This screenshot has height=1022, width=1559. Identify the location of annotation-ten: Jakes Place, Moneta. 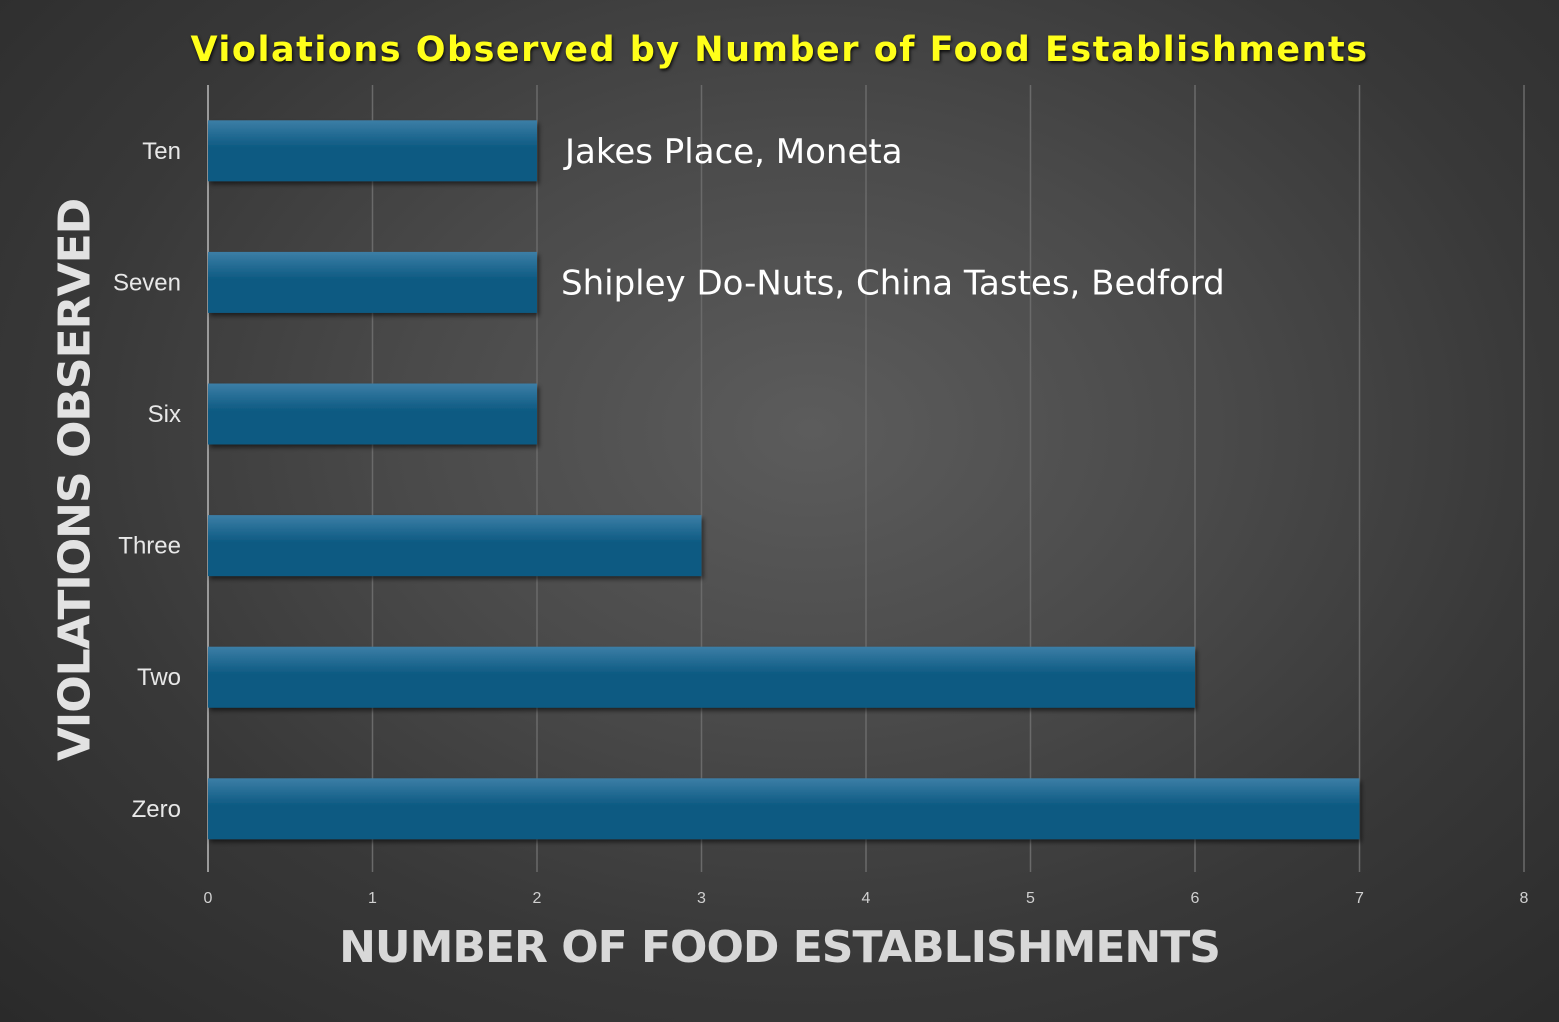
(733, 152).